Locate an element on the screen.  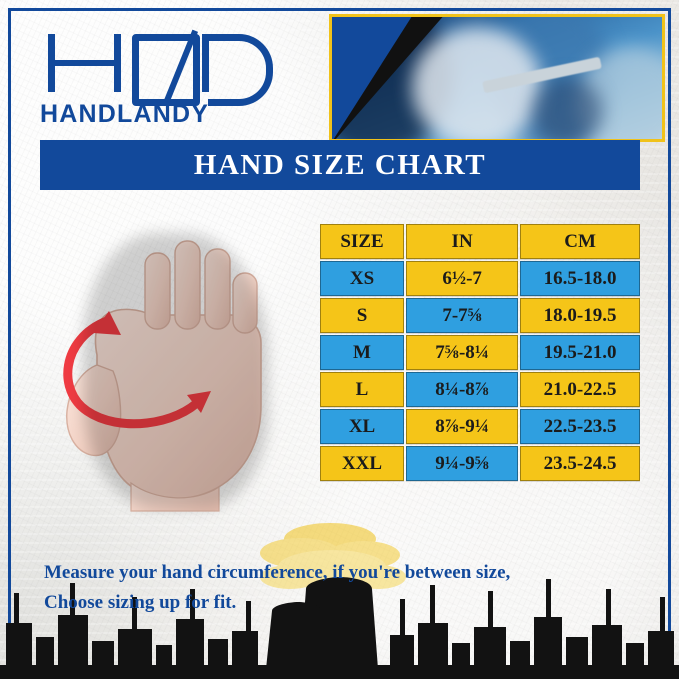
brand-logo: HANDLANDY is located at coordinates (175, 79).